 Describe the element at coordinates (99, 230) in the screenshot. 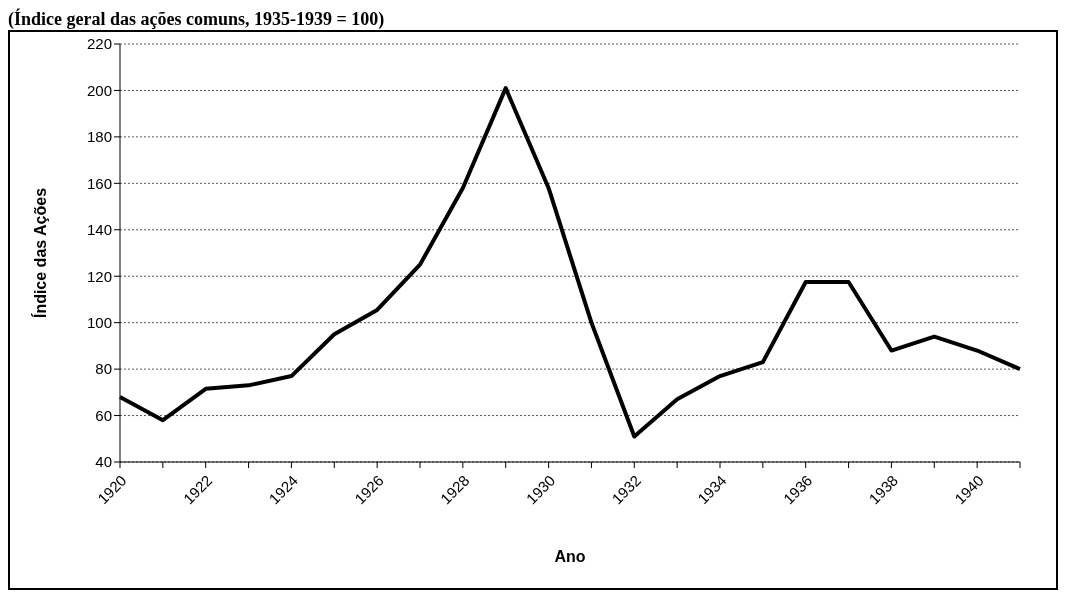

I see `y-tick-label: 140` at that location.